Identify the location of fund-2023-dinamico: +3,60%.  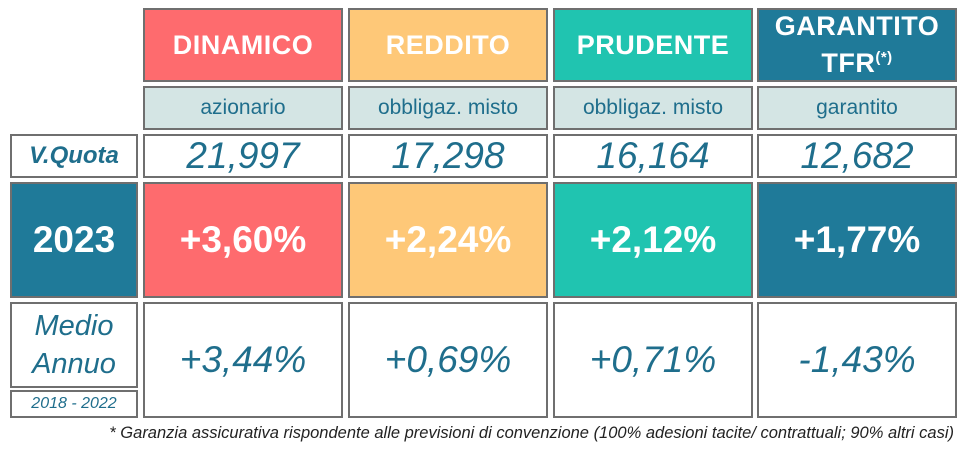
(243, 240).